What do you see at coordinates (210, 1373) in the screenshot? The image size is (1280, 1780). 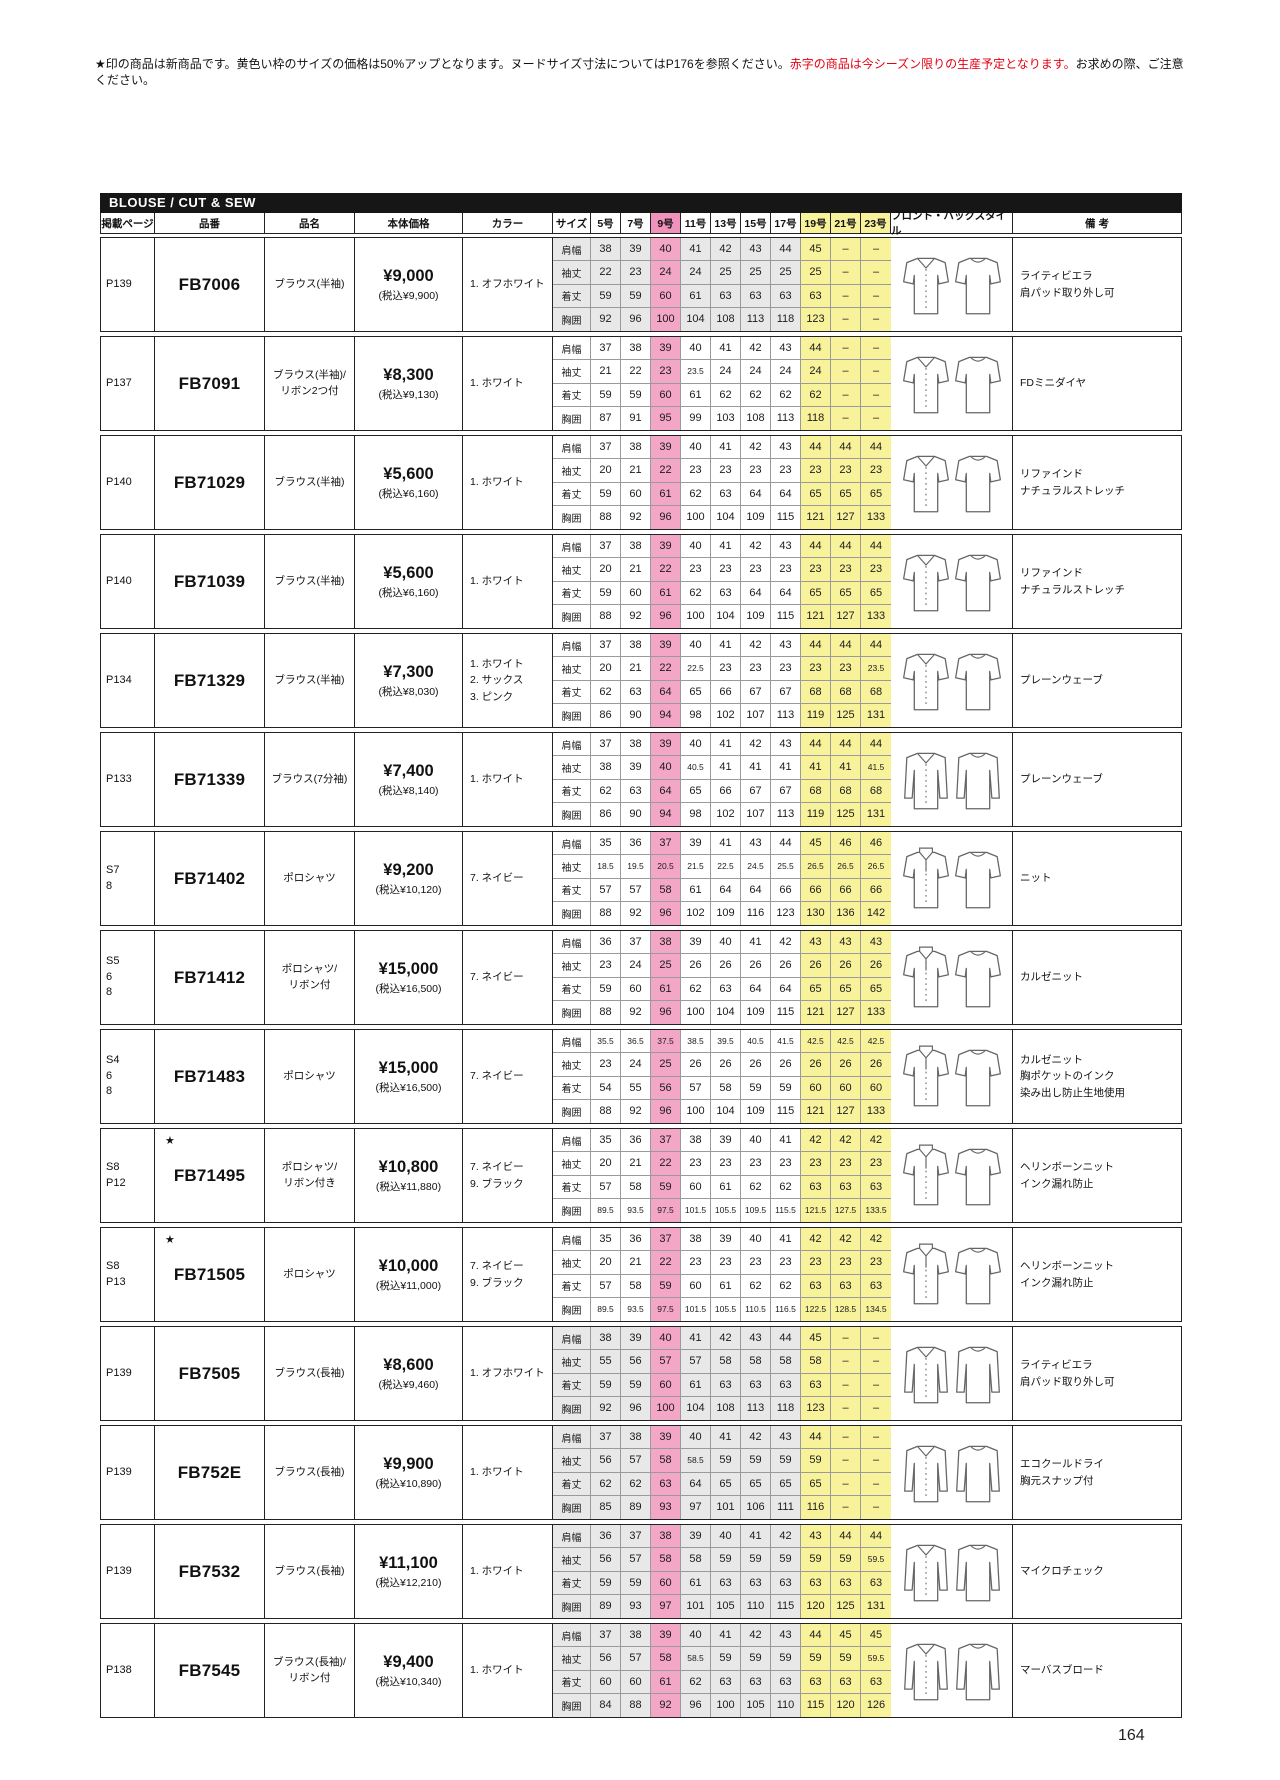 I see `product-code-cell: FB7505` at bounding box center [210, 1373].